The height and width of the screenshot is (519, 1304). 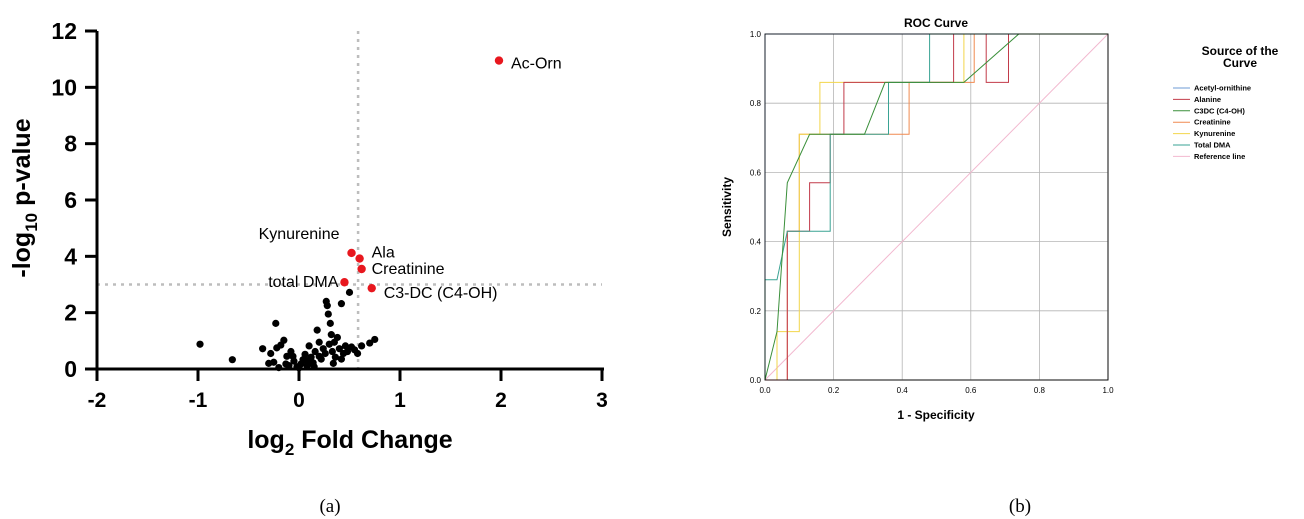 I want to click on point-label-ala: Ala, so click(x=383, y=253).